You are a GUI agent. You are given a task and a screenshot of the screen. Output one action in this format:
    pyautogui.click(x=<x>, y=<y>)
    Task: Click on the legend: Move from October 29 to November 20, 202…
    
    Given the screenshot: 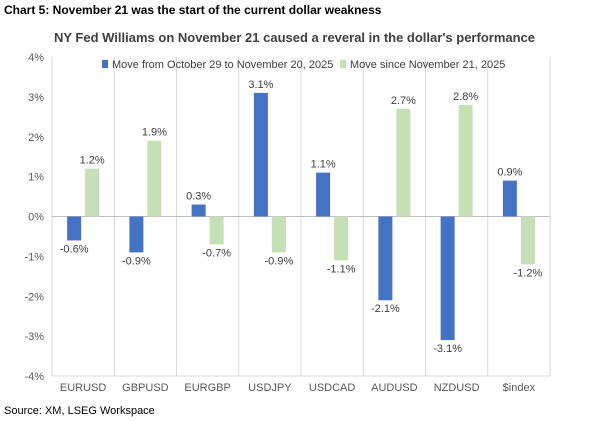 What is the action you would take?
    pyautogui.click(x=303, y=65)
    